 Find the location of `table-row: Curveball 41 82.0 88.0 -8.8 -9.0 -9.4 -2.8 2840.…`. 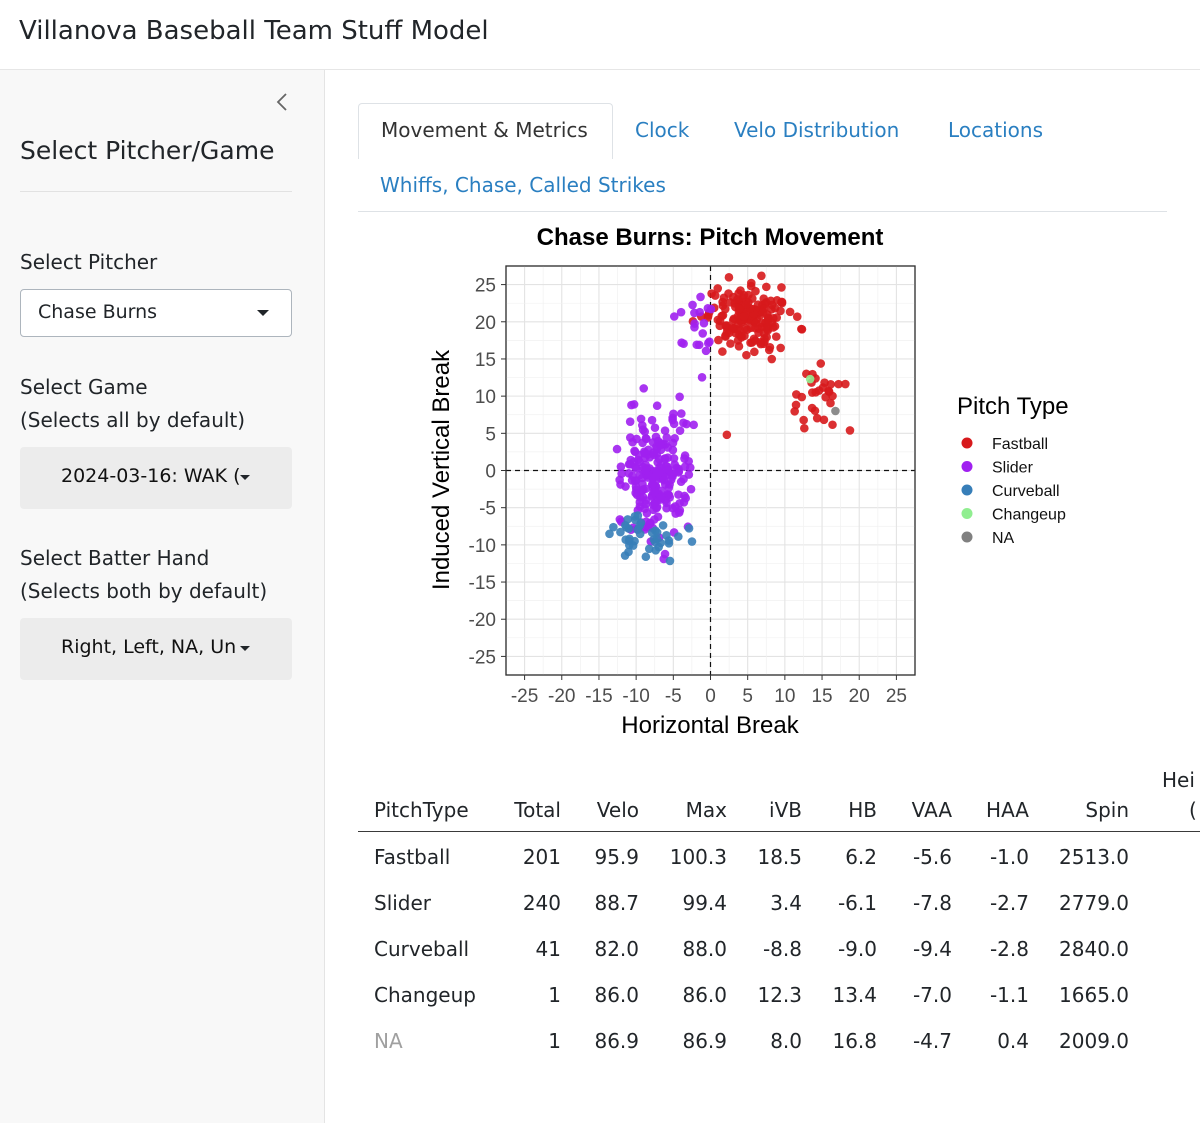

table-row: Curveball 41 82.0 88.0 -8.8 -9.0 -9.4 -2.8 2840.… is located at coordinates (779, 960).